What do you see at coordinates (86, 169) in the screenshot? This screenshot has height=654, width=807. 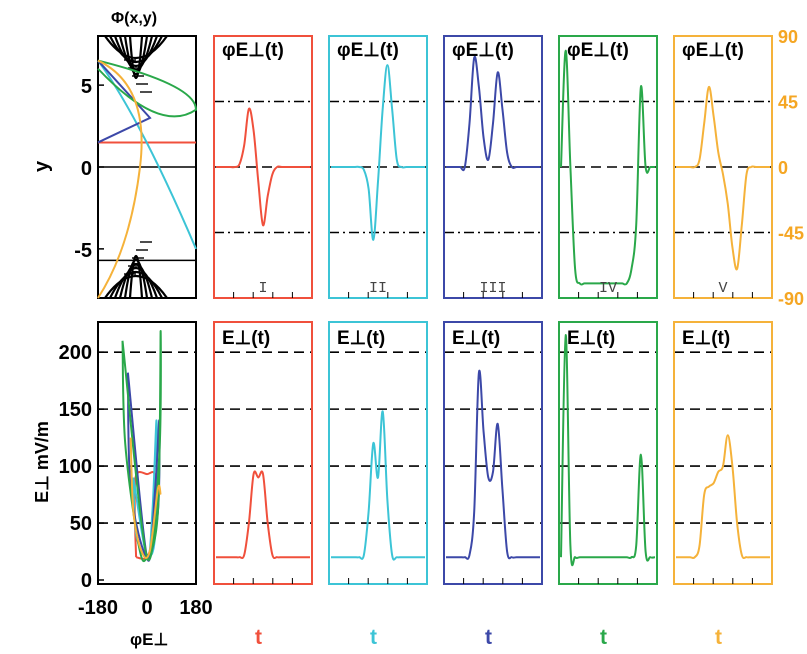 I see `y-tick-label: 0` at bounding box center [86, 169].